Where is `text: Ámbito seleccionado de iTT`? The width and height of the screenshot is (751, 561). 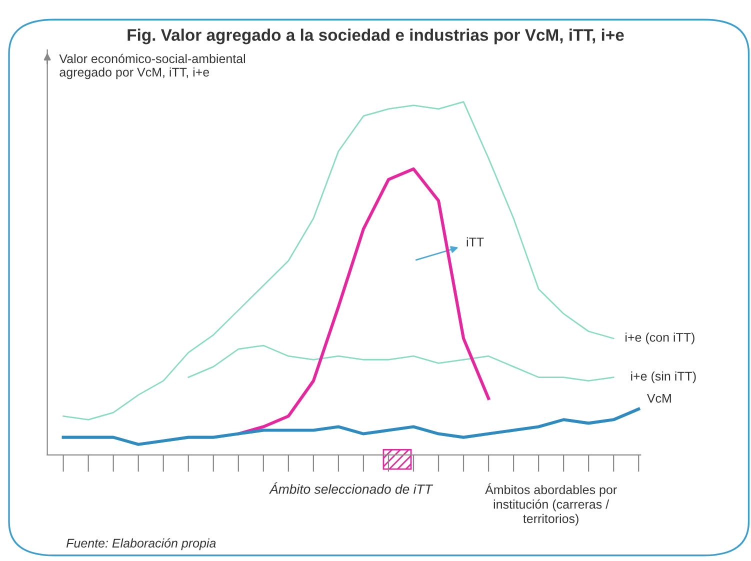 text: Ámbito seleccionado de iTT is located at coordinates (351, 488).